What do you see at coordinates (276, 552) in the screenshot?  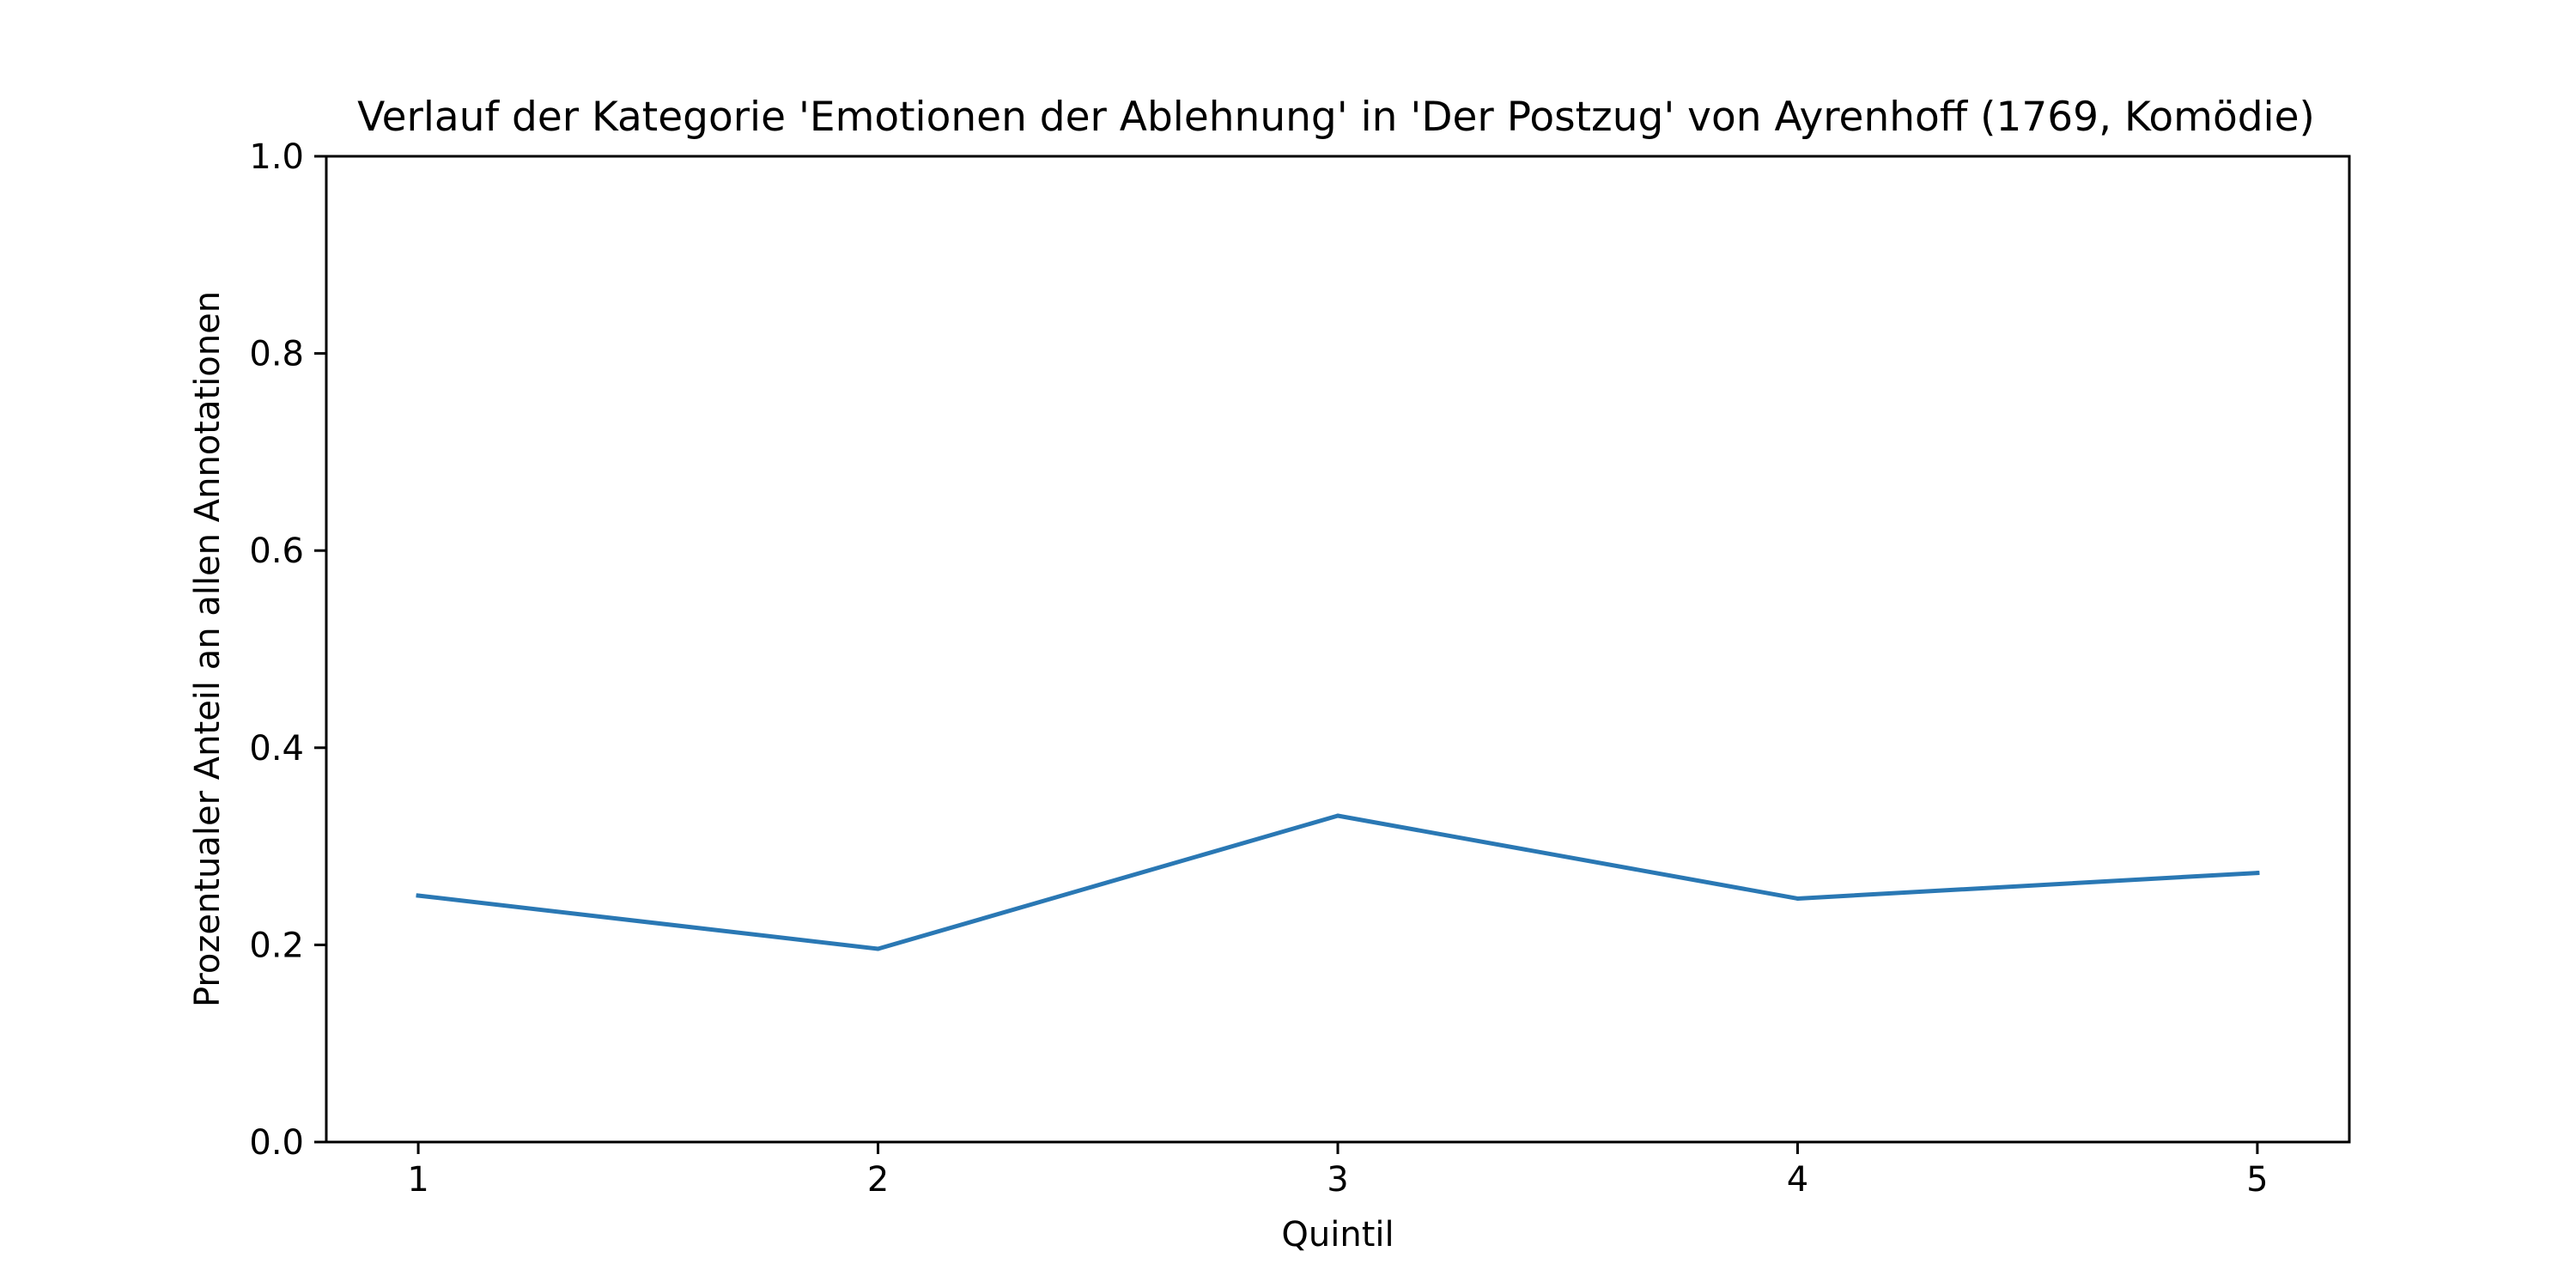 I see `y-tick-label: 0.6` at bounding box center [276, 552].